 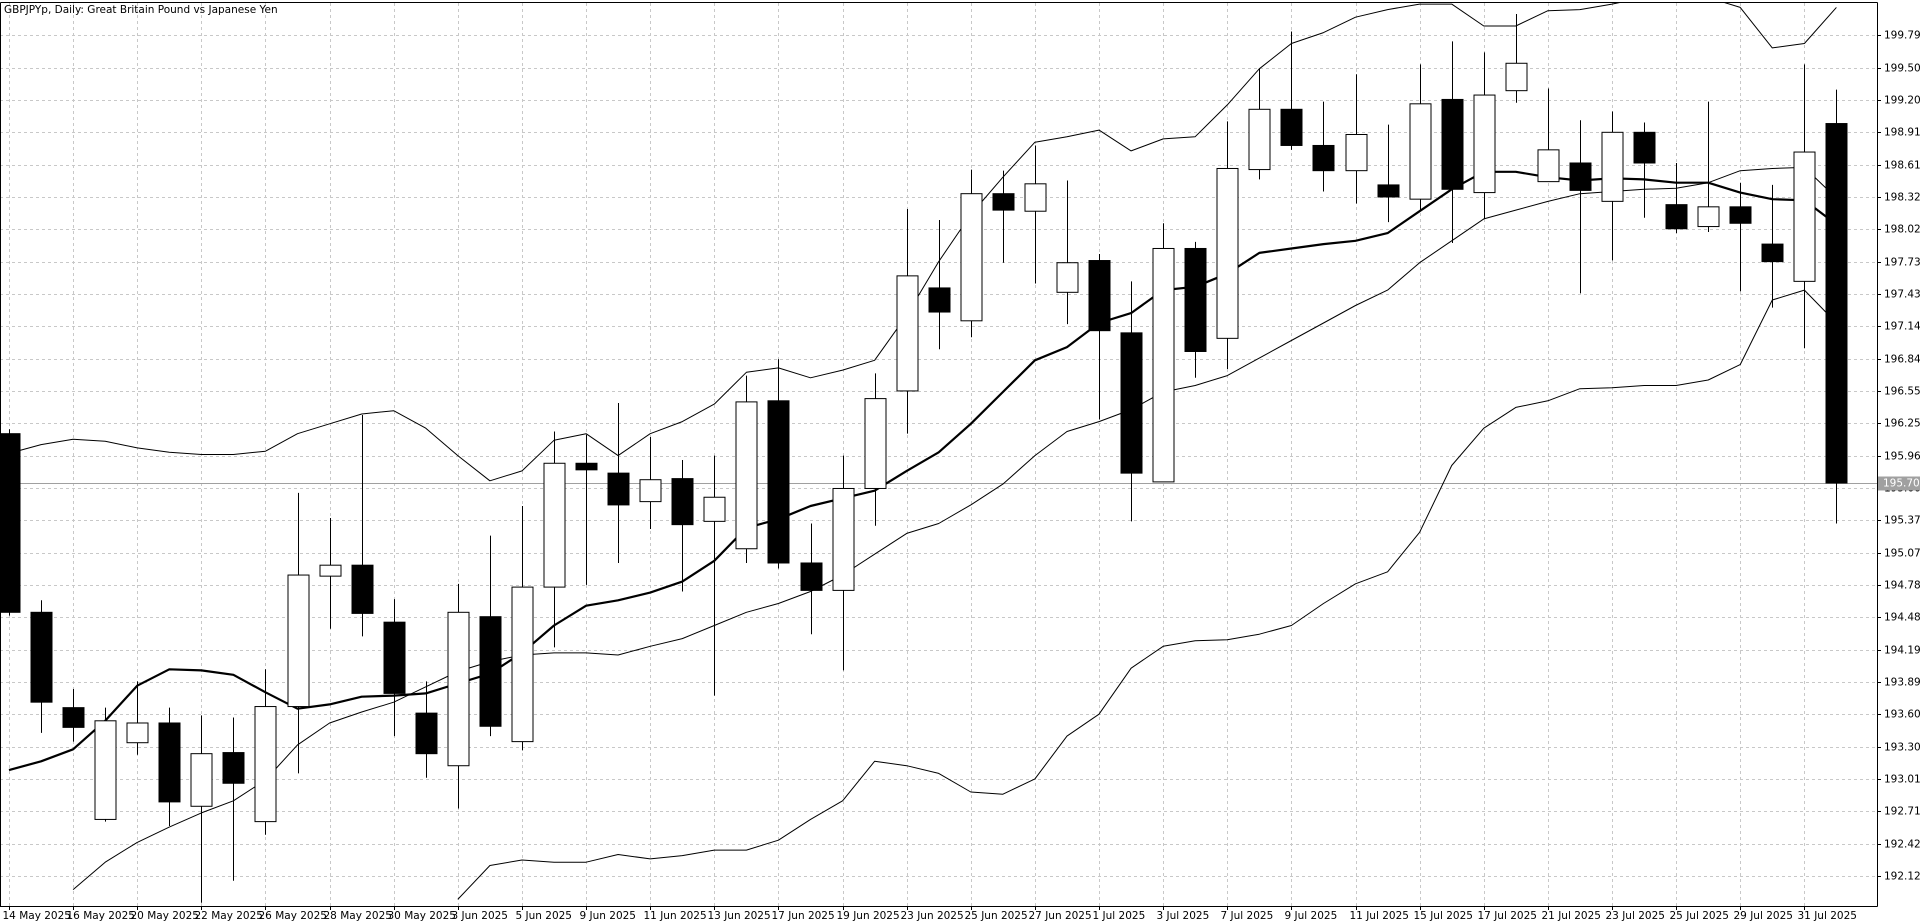 I want to click on y-tick-label: 198.025, so click(x=1902, y=230).